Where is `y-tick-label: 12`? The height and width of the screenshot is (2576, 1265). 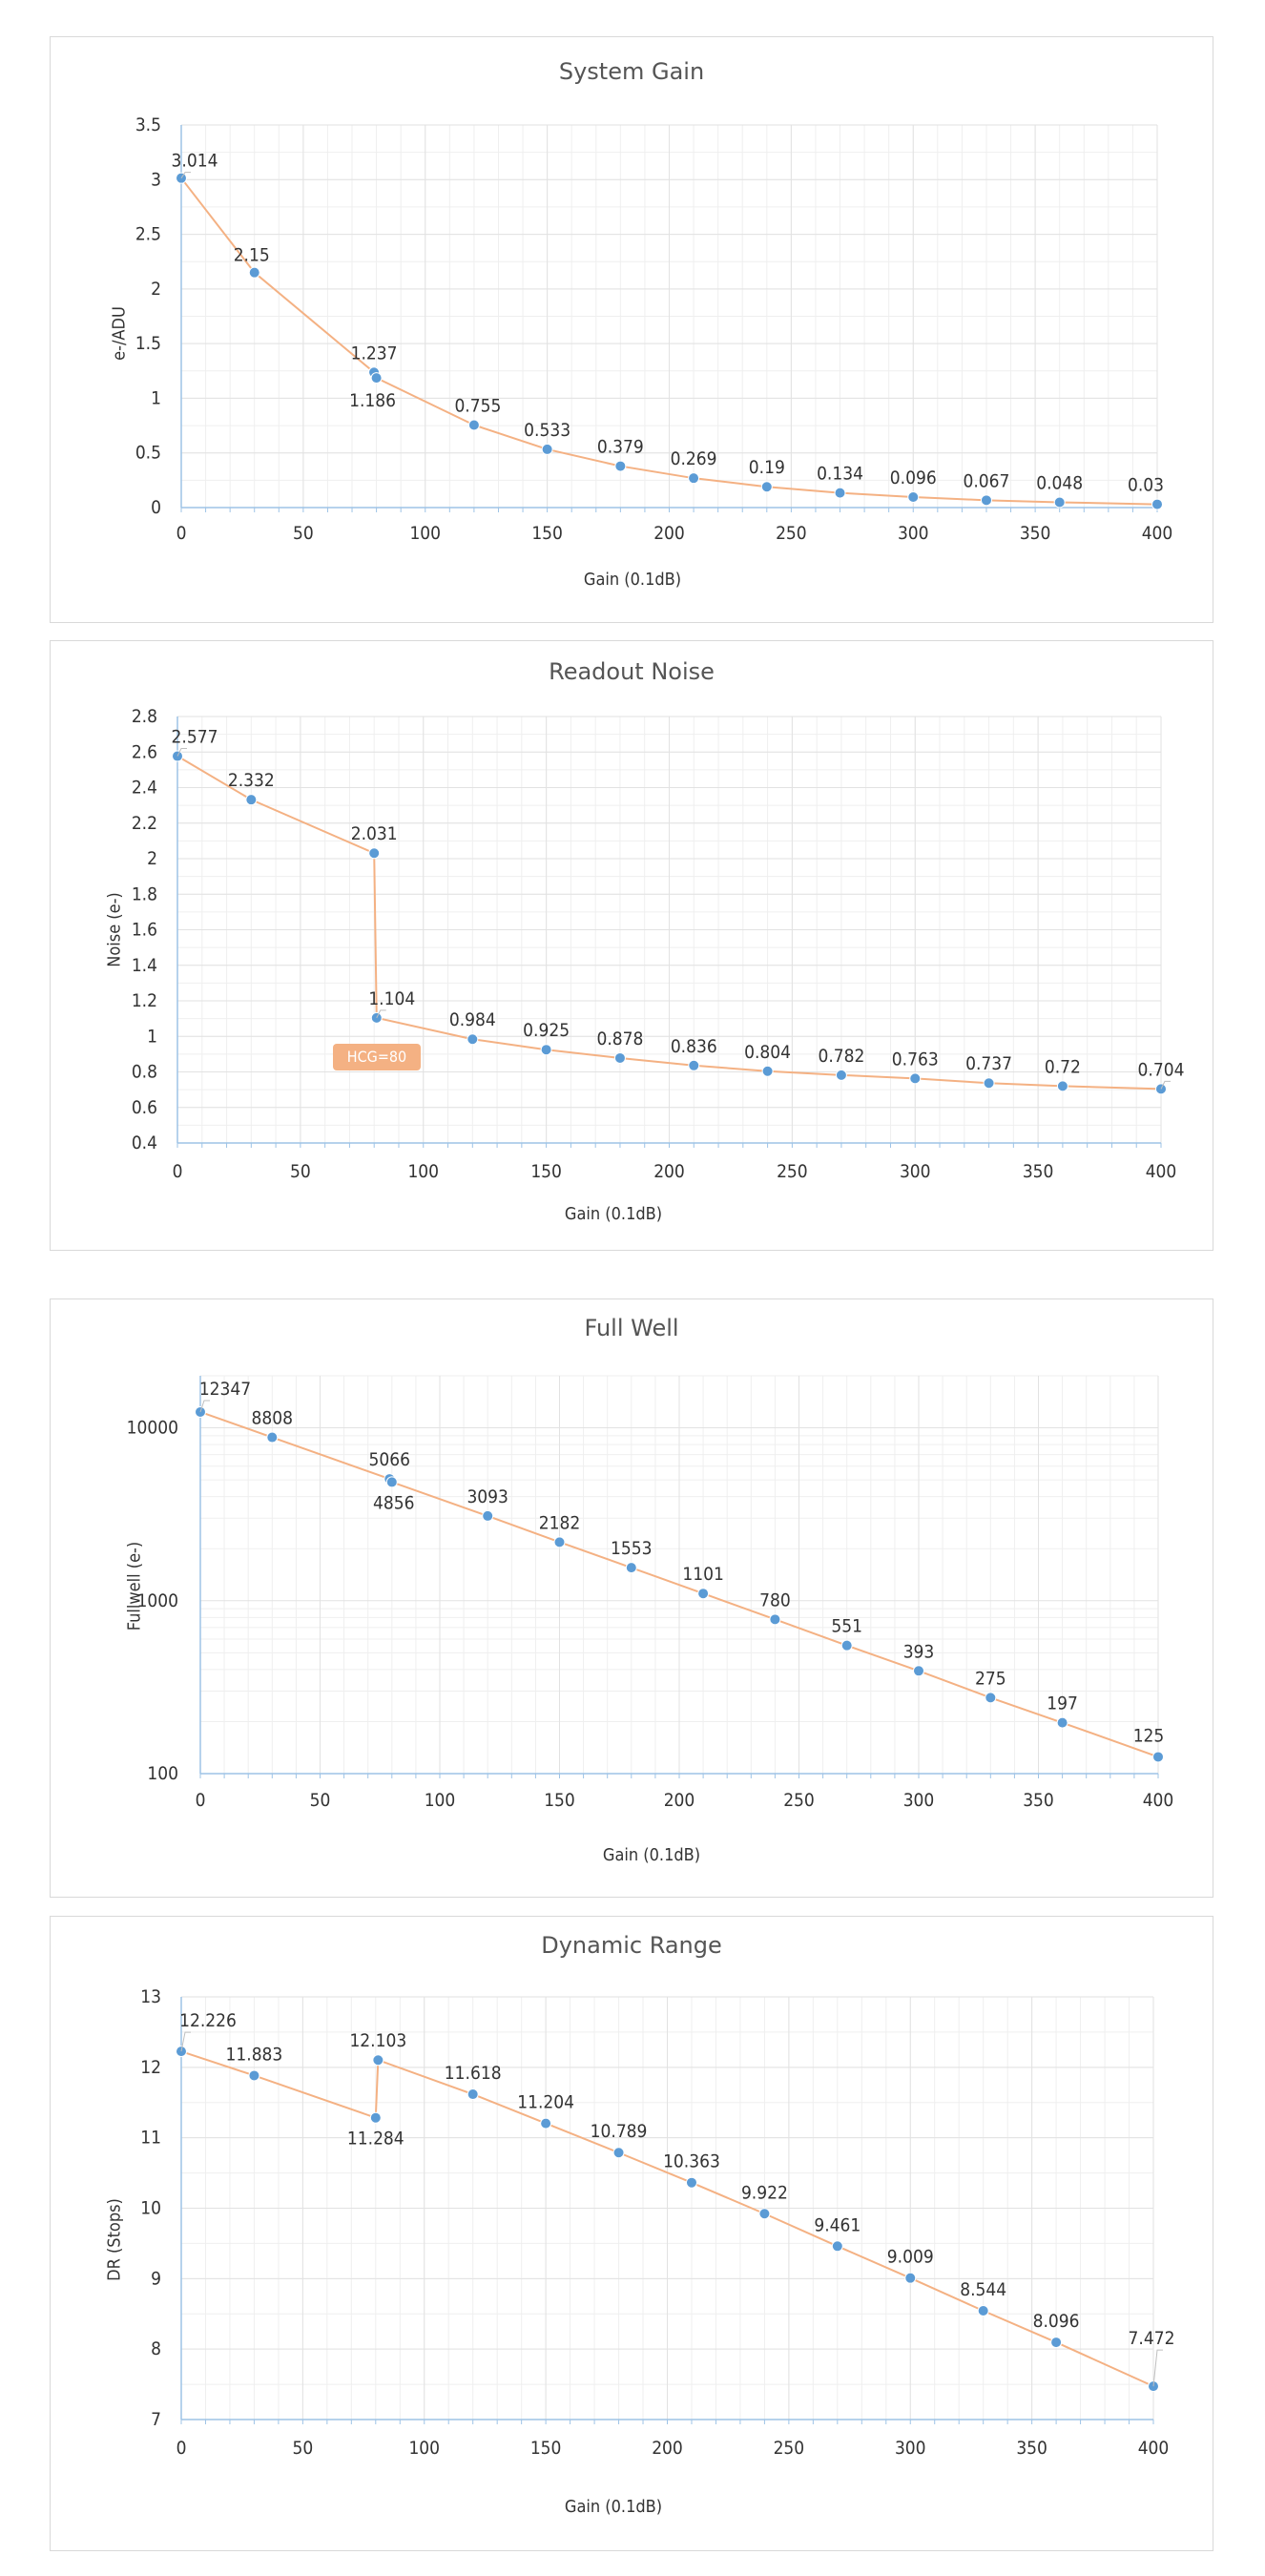
y-tick-label: 12 is located at coordinates (150, 2067).